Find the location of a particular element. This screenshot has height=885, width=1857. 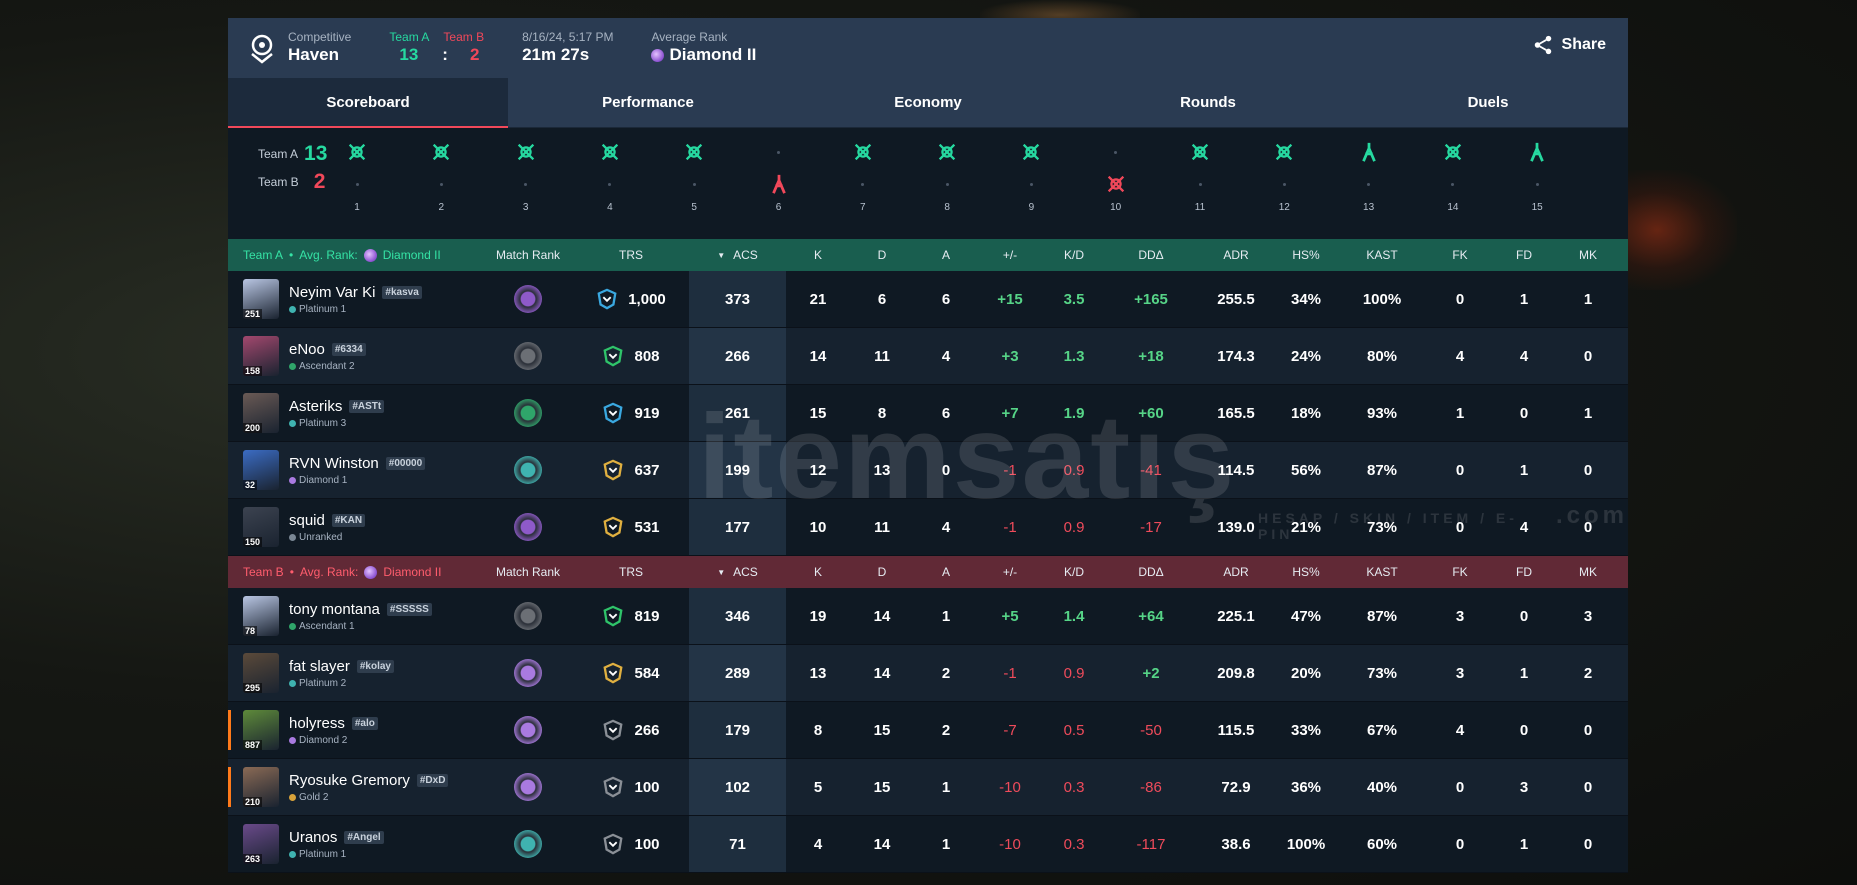

tab-scoreboard: Scoreboard is located at coordinates (368, 103).